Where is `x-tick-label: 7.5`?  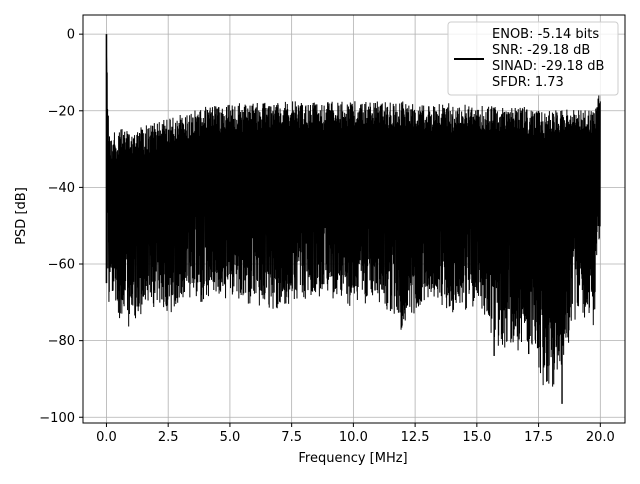
x-tick-label: 7.5 is located at coordinates (291, 437).